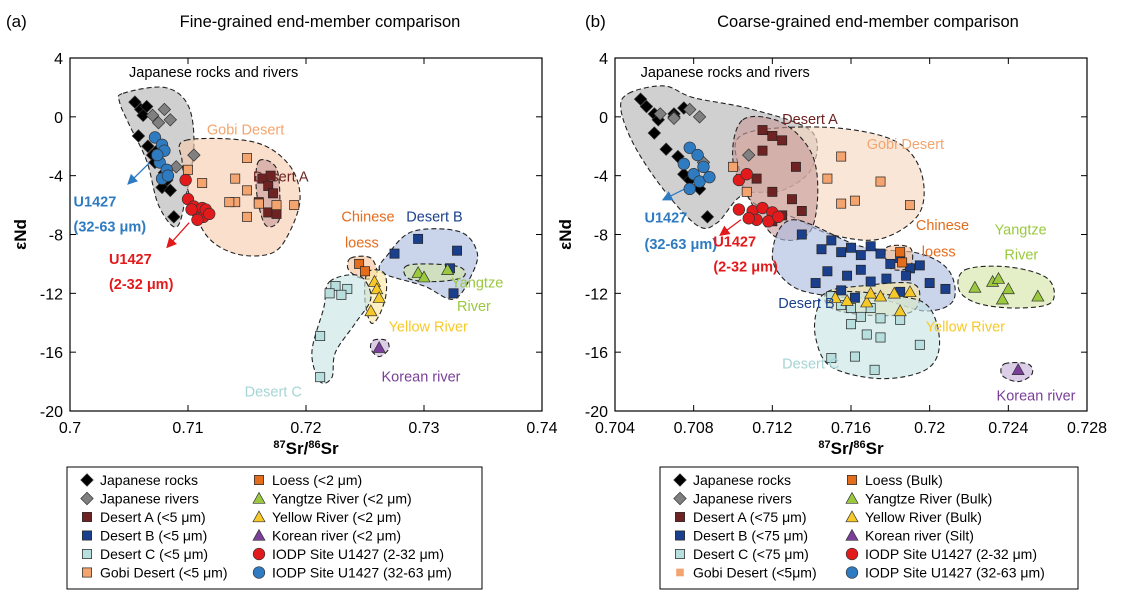 This screenshot has width=1130, height=592. Describe the element at coordinates (1008, 428) in the screenshot. I see `x-tick-label: 0.724` at that location.